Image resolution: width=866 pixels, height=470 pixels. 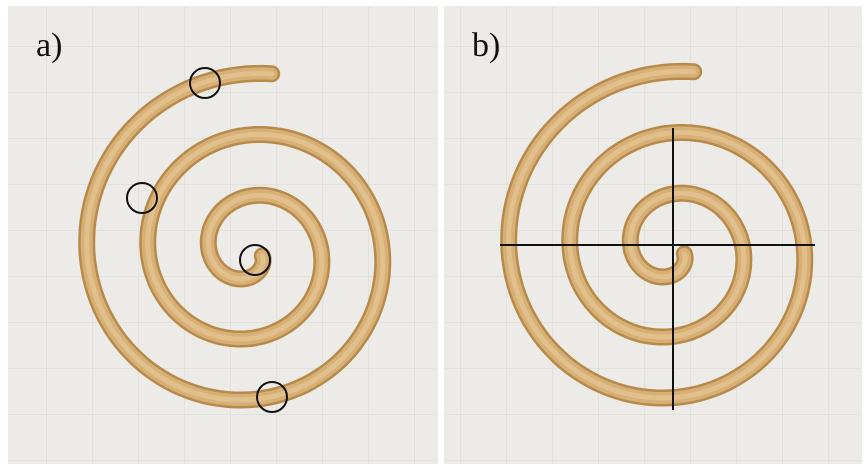 What do you see at coordinates (49, 45) in the screenshot?
I see `panel-label: a)` at bounding box center [49, 45].